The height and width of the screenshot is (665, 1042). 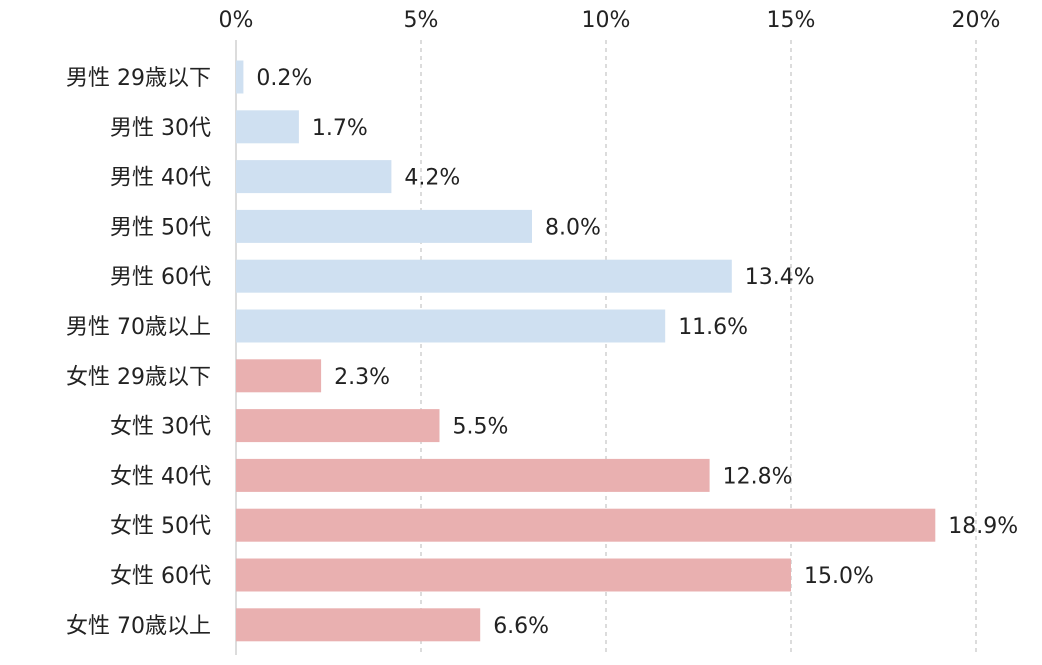 I want to click on data-label: 18.9%, so click(x=983, y=526).